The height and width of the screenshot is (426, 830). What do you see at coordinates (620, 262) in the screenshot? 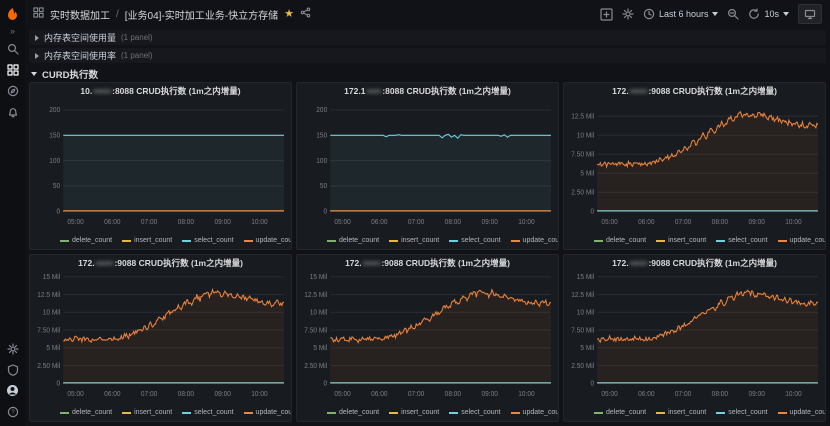
I see `panel-title-prefix: 172.` at bounding box center [620, 262].